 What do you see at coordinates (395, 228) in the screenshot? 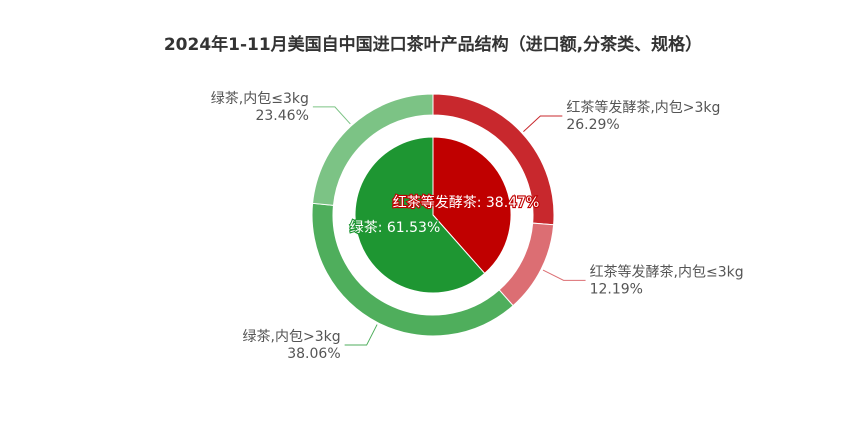
I see `inner-slice-label: 绿茶: 61.53%` at bounding box center [395, 228].